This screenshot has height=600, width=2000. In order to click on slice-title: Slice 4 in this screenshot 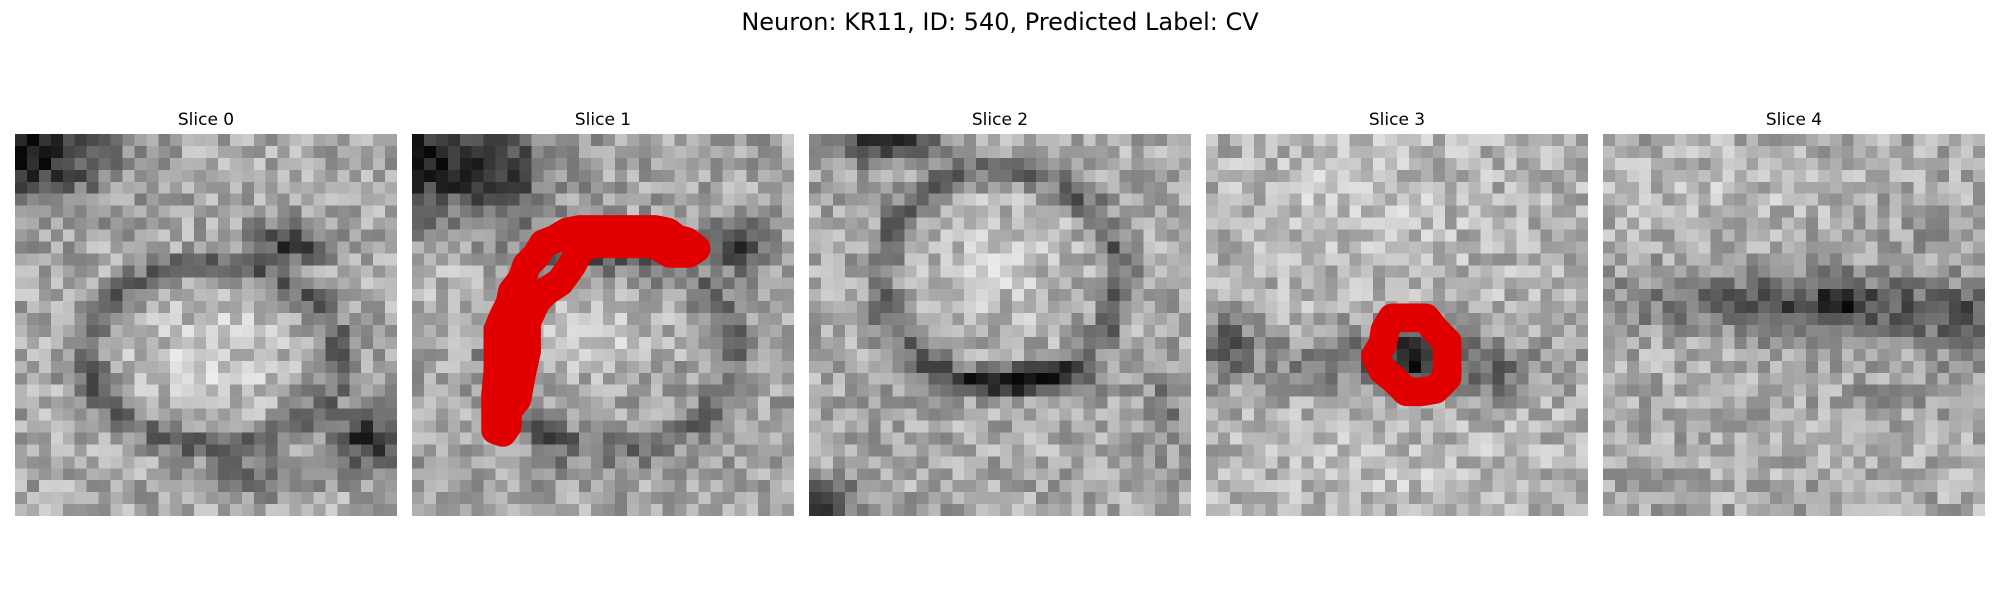, I will do `click(1794, 120)`.